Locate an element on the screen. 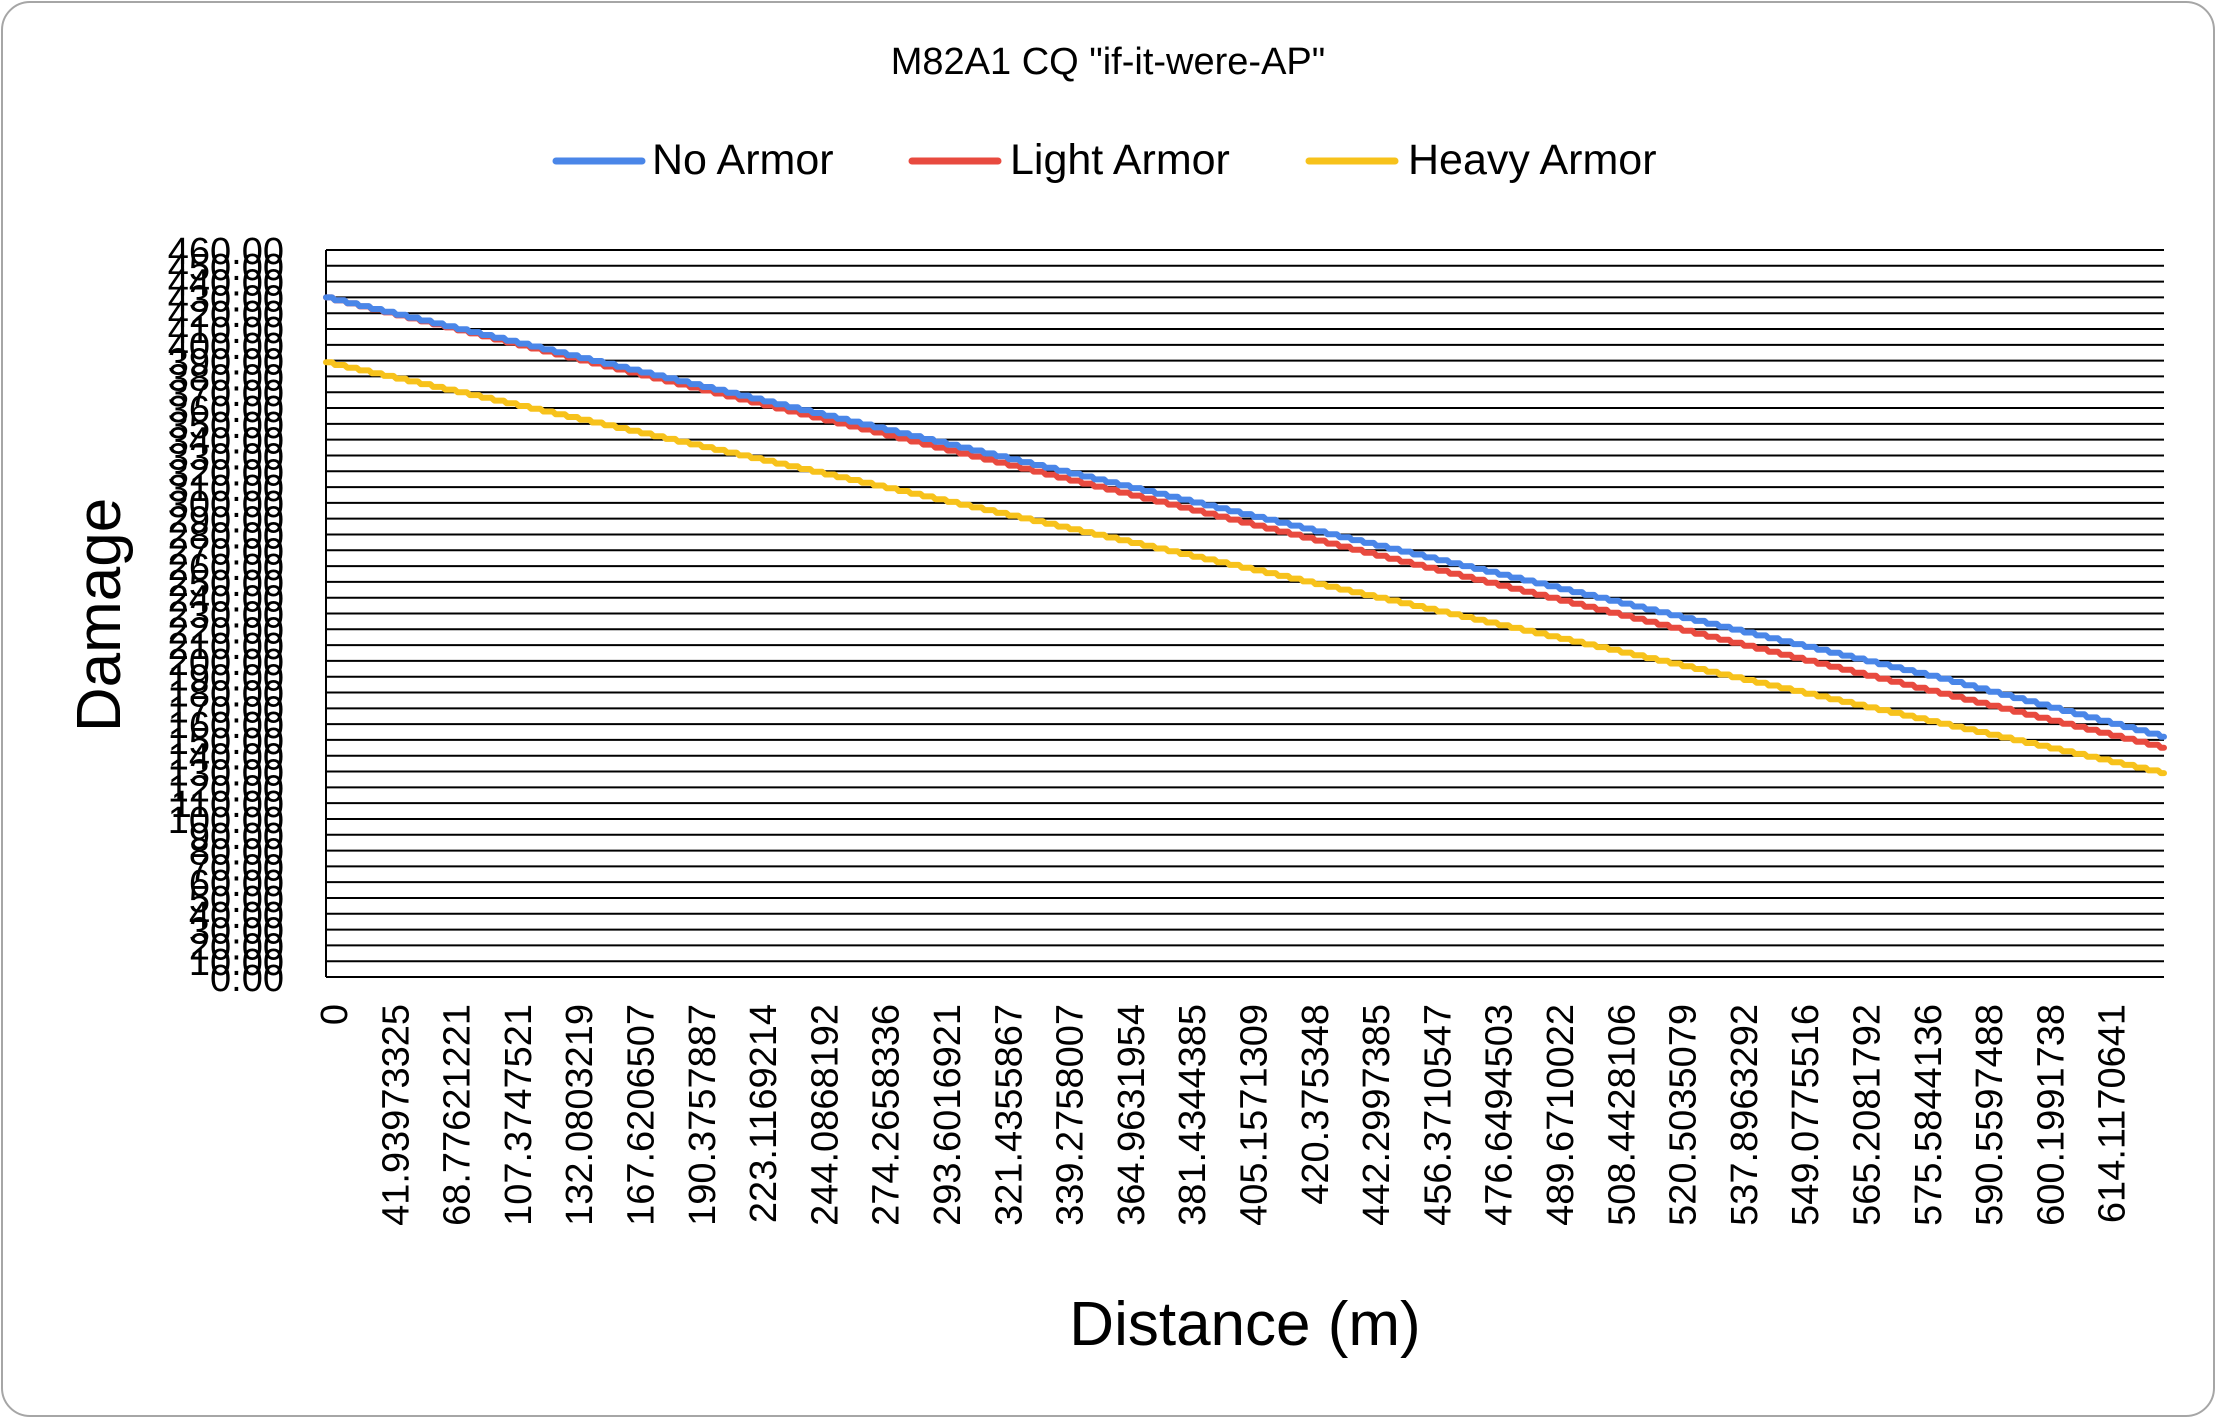 The image size is (2216, 1423). y-tick-label: 80.00 is located at coordinates (236, 853).